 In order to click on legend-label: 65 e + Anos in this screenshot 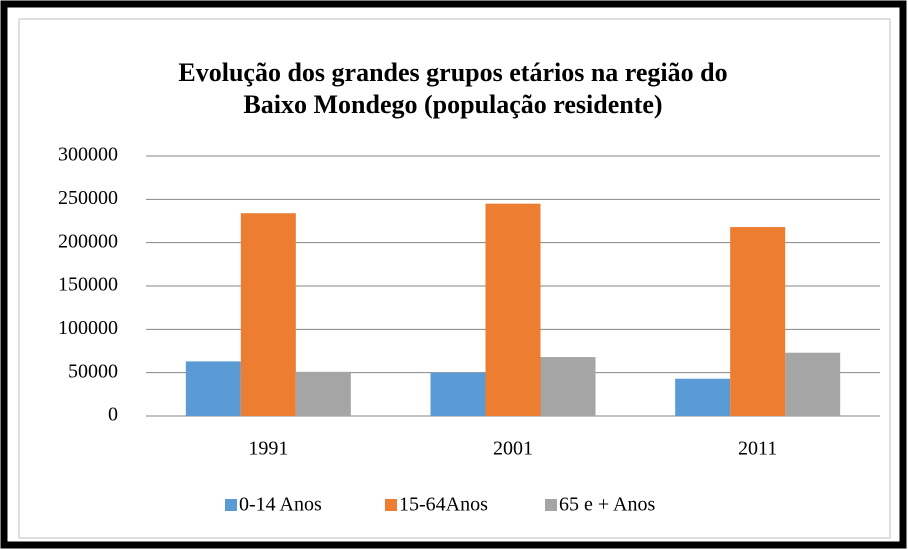, I will do `click(607, 505)`.